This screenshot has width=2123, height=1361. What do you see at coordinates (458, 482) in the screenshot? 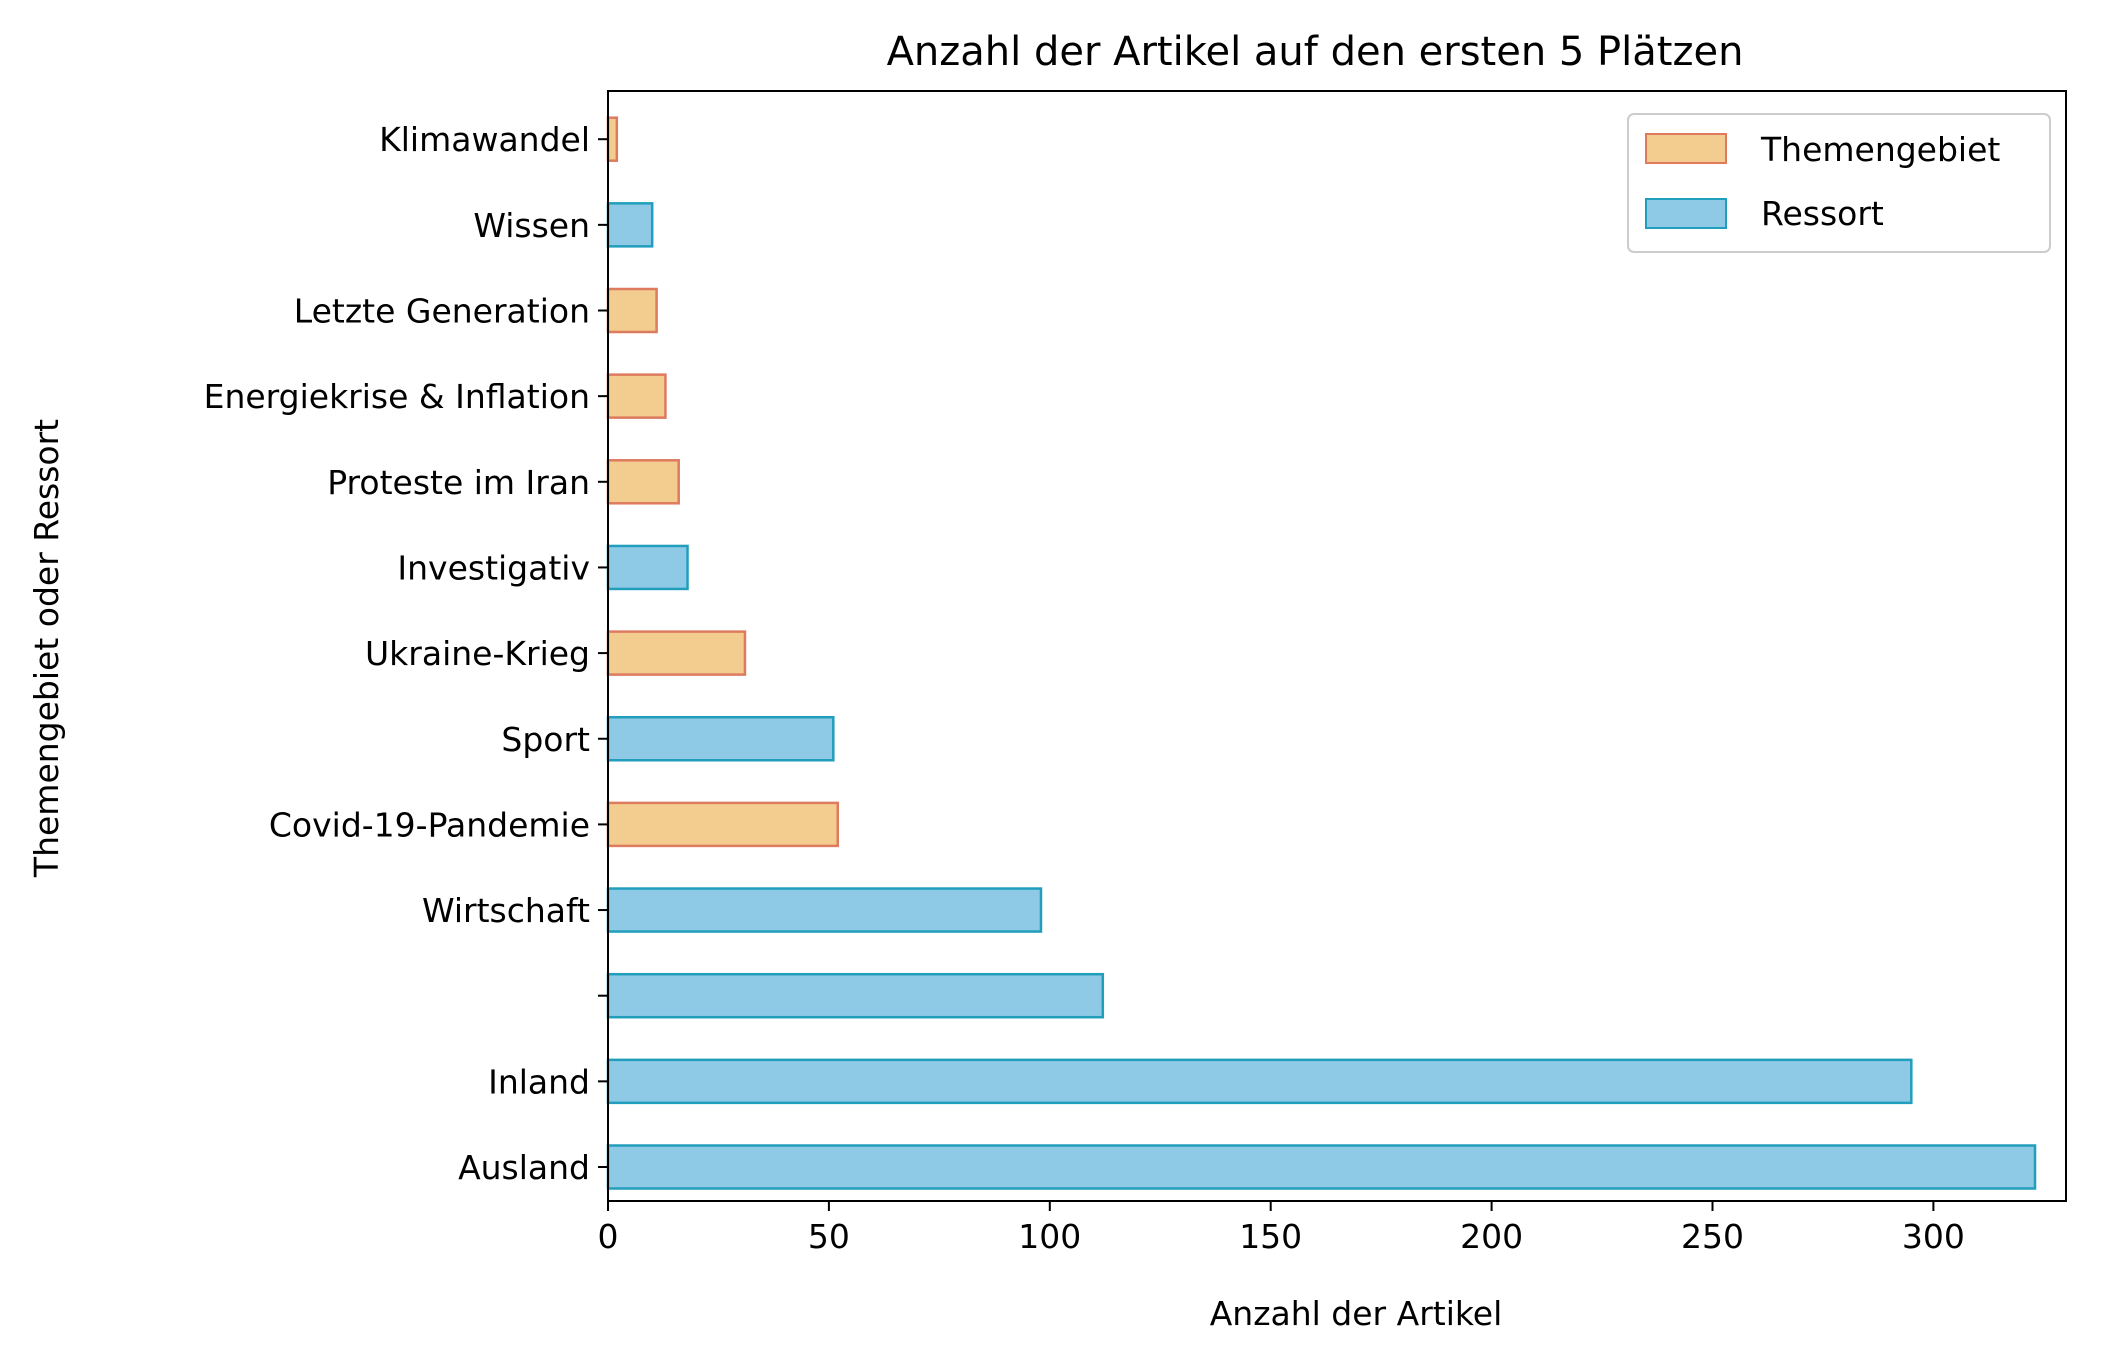
I see `y-tick-label-proteste-im-iran: Proteste im Iran` at bounding box center [458, 482].